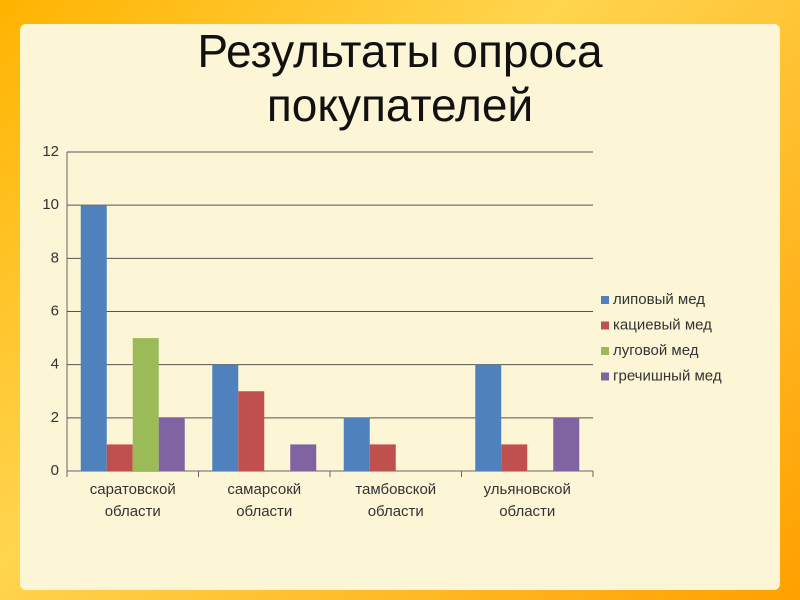 The image size is (800, 600). Describe the element at coordinates (400, 78) in the screenshot. I see `chart-title: Результаты опроса покупателей` at that location.